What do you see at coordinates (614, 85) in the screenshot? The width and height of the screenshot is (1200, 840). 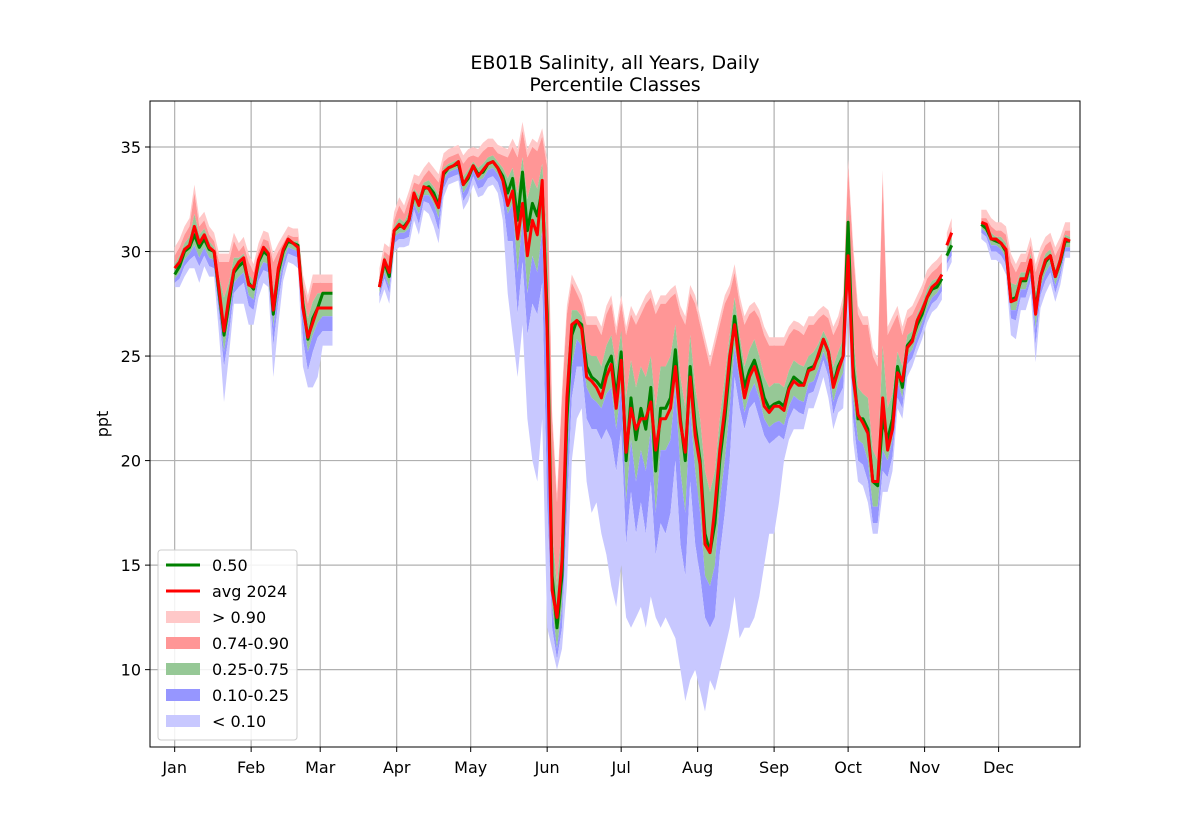 I see `chart-subtitle: Percentile Classes` at bounding box center [614, 85].